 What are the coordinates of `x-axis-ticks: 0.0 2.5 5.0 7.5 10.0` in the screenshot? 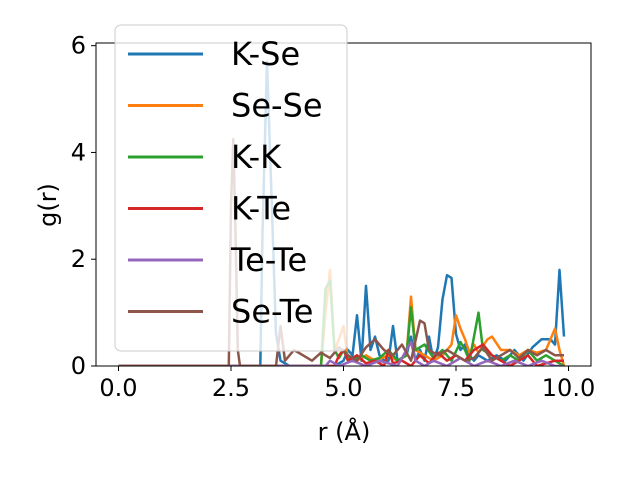 It's located at (347, 384).